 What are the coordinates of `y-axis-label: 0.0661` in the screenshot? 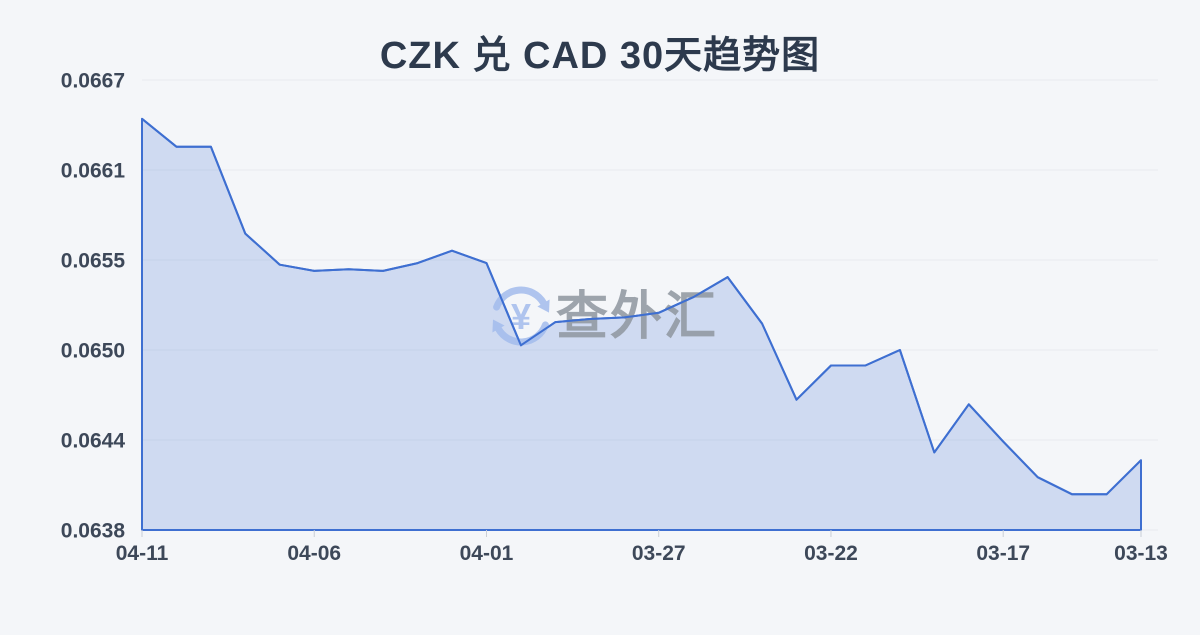 It's located at (93, 170).